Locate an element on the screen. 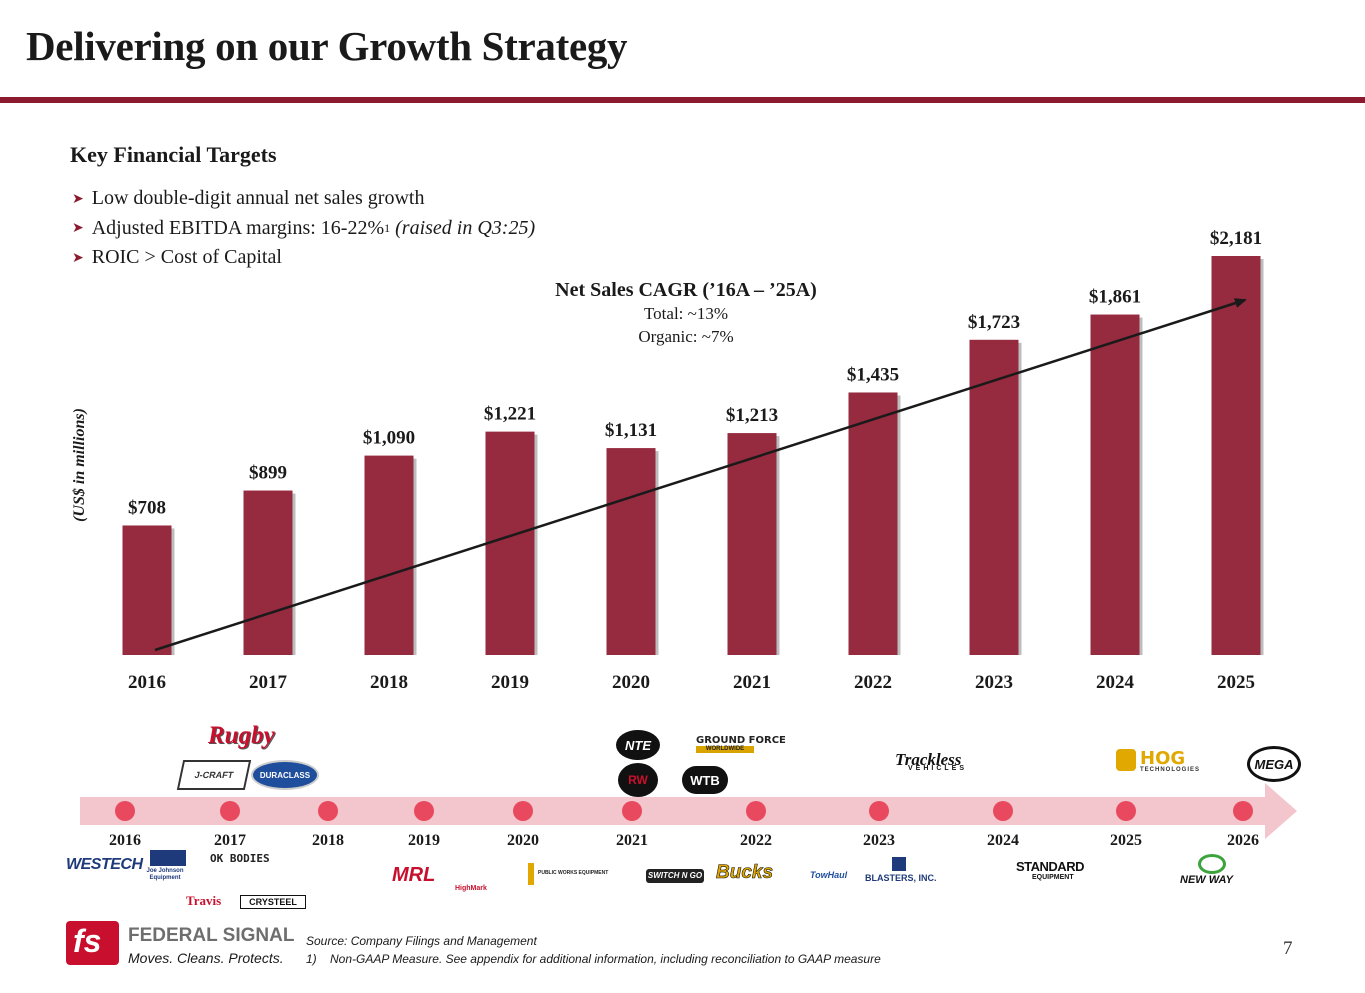 The image size is (1365, 993). joe-johnson-logo: Joe Johnson Equipment is located at coordinates (165, 874).